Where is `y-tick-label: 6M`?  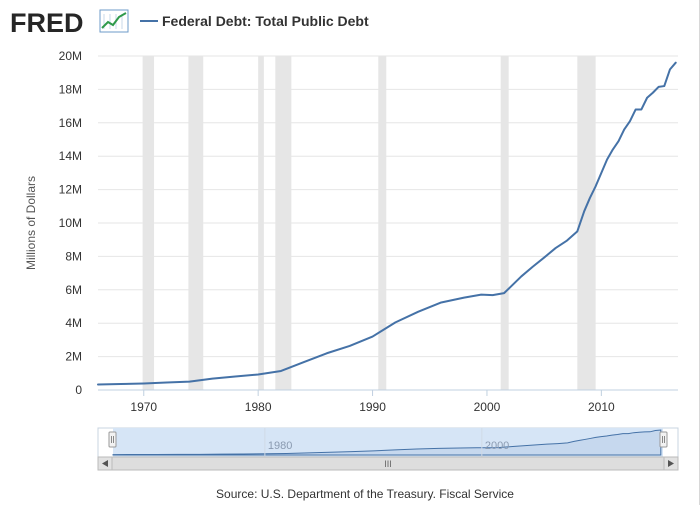
y-tick-label: 6M is located at coordinates (73, 290).